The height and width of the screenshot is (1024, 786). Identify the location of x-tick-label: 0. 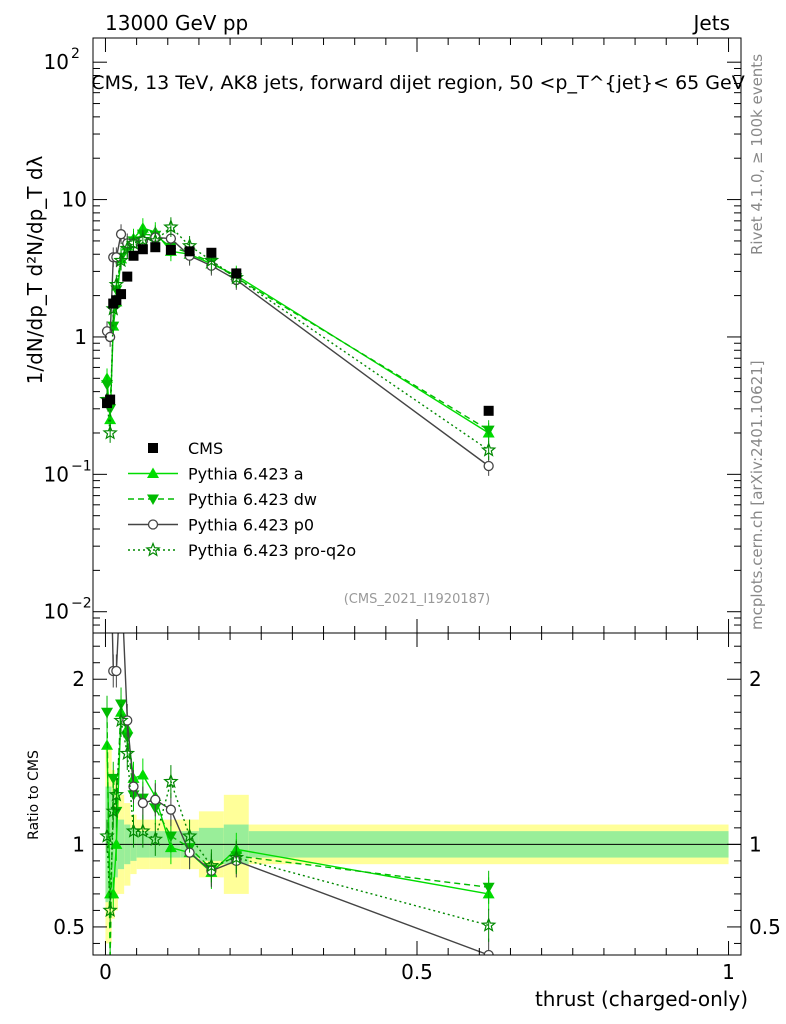
(105, 972).